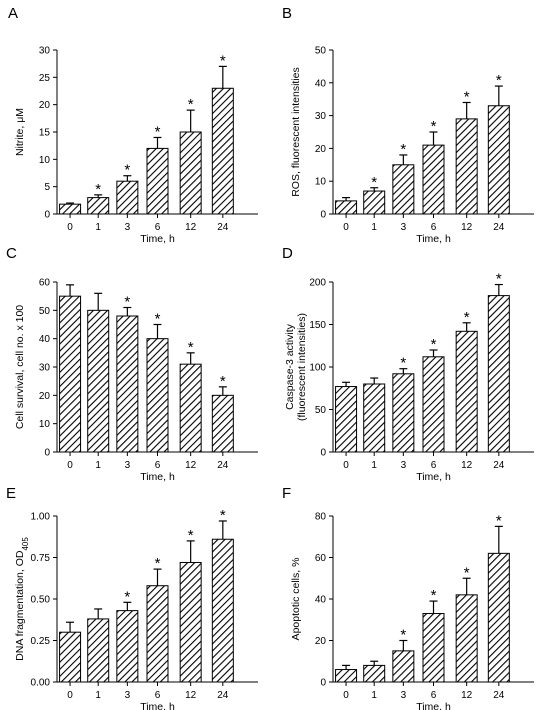 This screenshot has height=710, width=556. I want to click on y-tick-label: 0.50, so click(41, 600).